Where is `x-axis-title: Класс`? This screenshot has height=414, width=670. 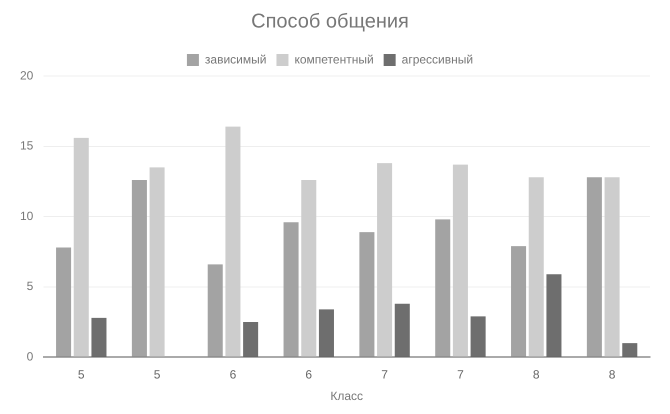 x-axis-title: Класс is located at coordinates (347, 396).